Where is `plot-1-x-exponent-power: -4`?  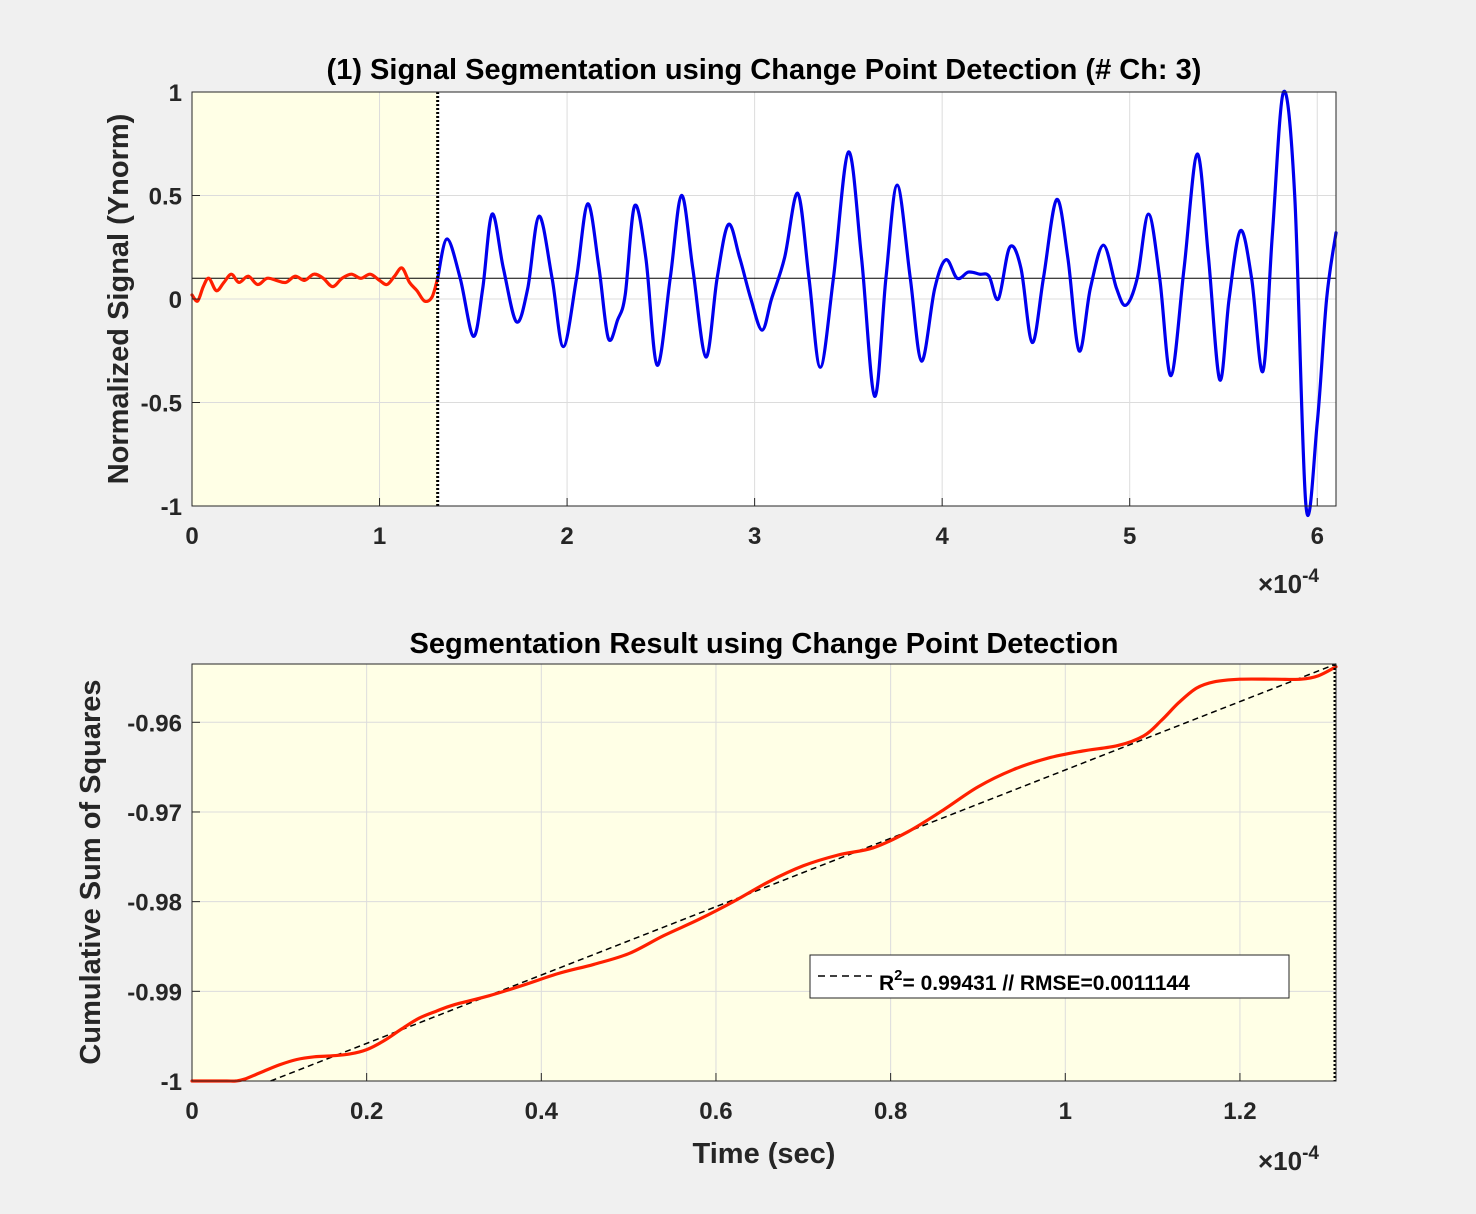 plot-1-x-exponent-power: -4 is located at coordinates (1310, 576).